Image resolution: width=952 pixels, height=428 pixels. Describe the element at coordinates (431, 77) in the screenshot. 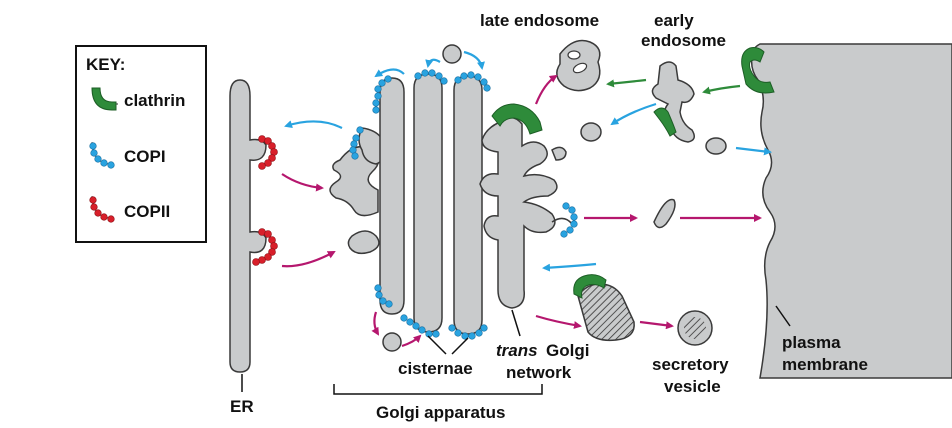

I see `copi-coat-golgi-top-middle` at that location.